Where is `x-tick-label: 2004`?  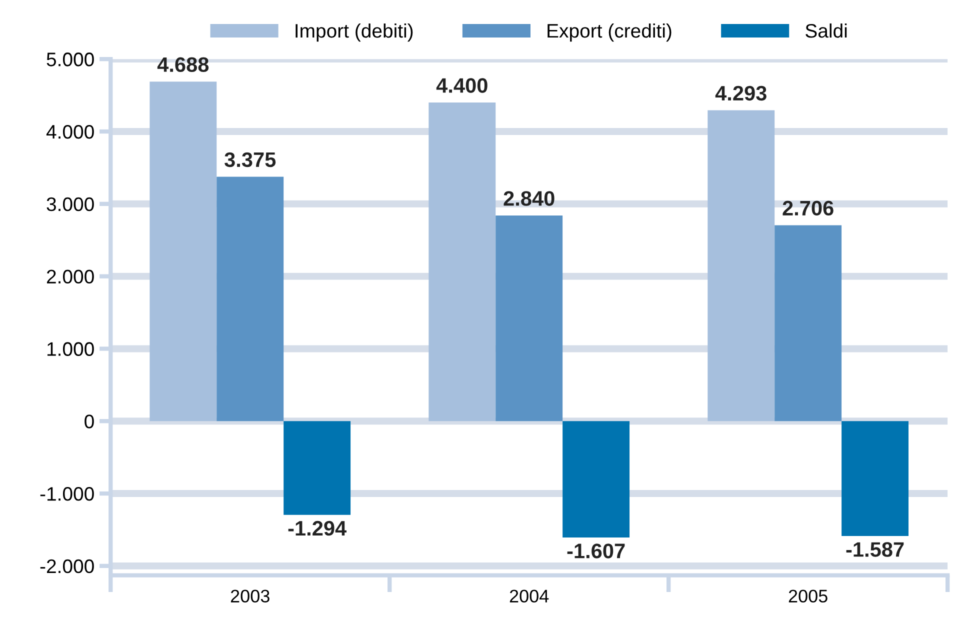 x-tick-label: 2004 is located at coordinates (529, 596).